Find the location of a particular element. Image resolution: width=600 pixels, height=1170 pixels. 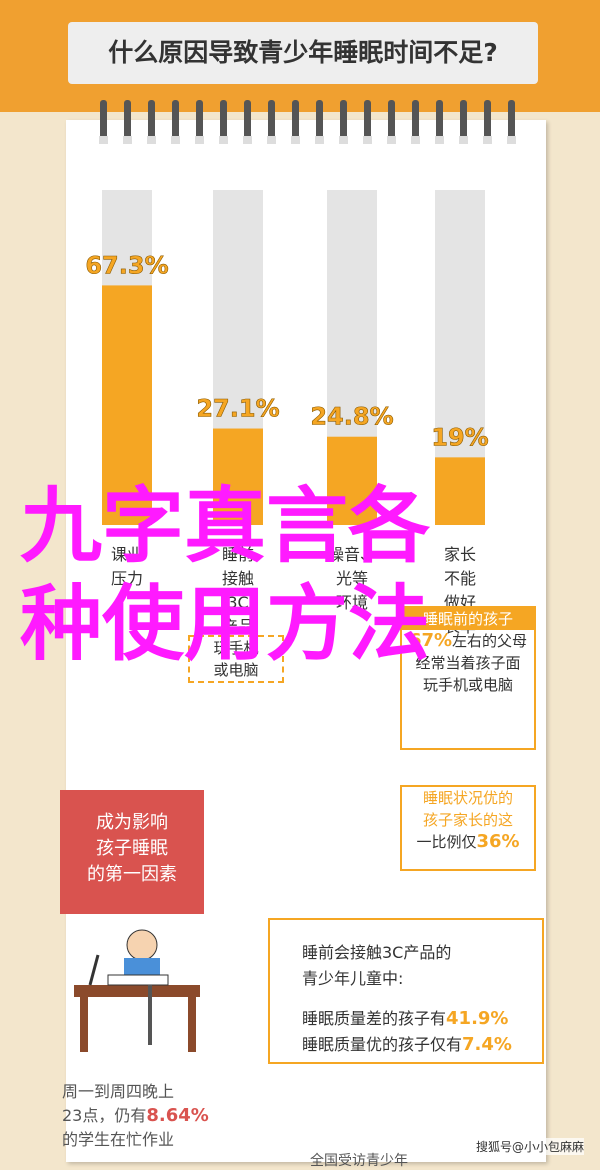

line: 成为影响 is located at coordinates (132, 822).